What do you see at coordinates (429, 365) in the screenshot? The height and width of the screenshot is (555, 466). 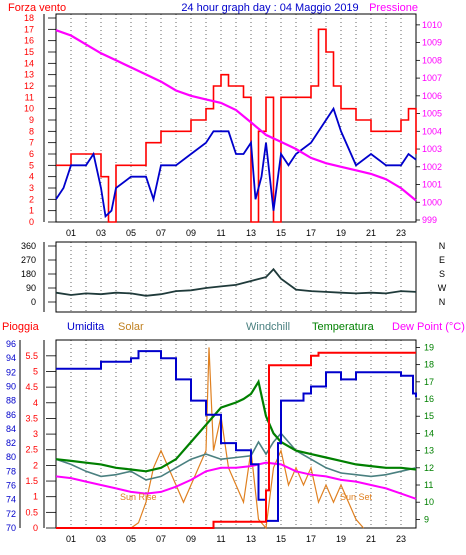 I see `p3-y-right-tick: 18` at bounding box center [429, 365].